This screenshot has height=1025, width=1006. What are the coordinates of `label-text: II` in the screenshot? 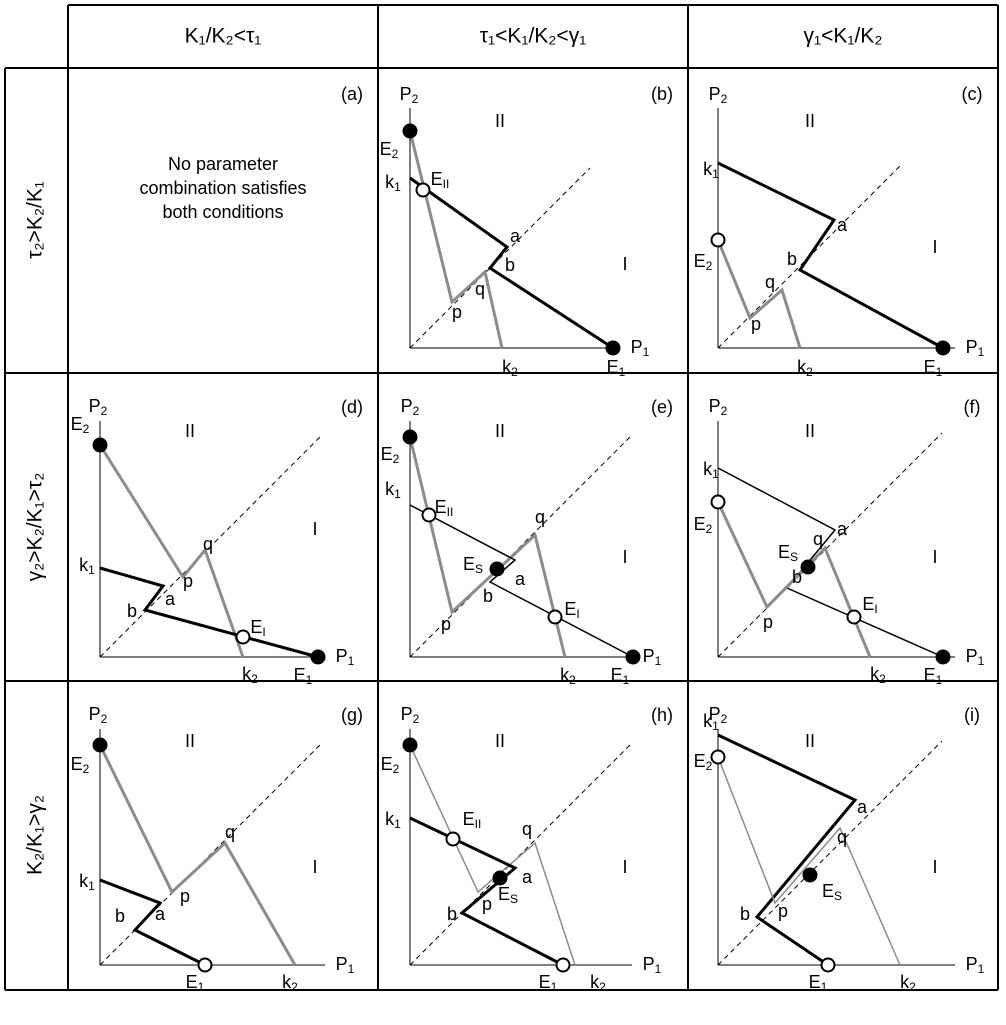 It's located at (810, 121).